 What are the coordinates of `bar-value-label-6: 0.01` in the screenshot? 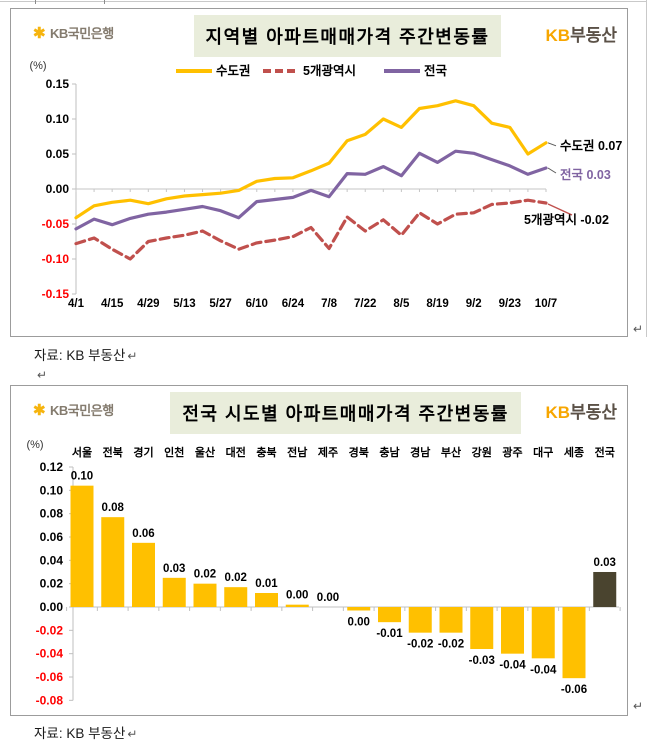 It's located at (266, 584).